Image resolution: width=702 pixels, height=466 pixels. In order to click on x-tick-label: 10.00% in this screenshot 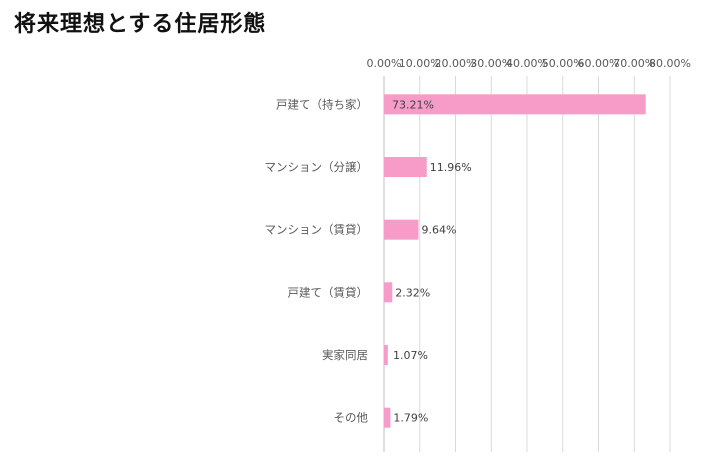, I will do `click(420, 63)`.